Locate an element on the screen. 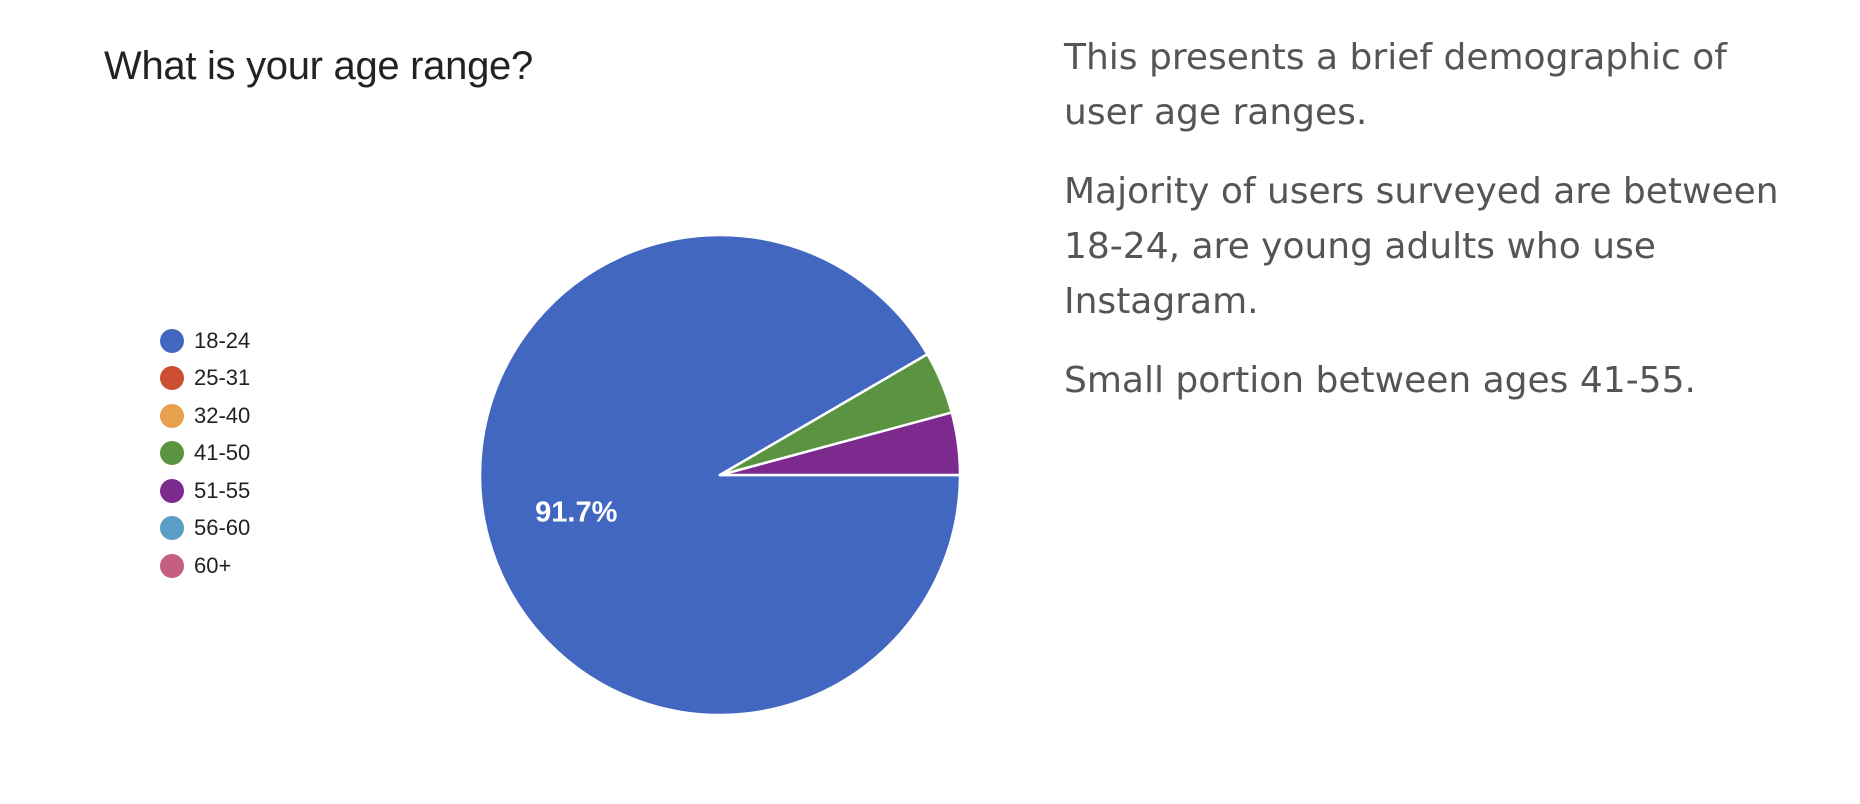 The width and height of the screenshot is (1860, 804). legend-item-51-55: 51-55 is located at coordinates (205, 491).